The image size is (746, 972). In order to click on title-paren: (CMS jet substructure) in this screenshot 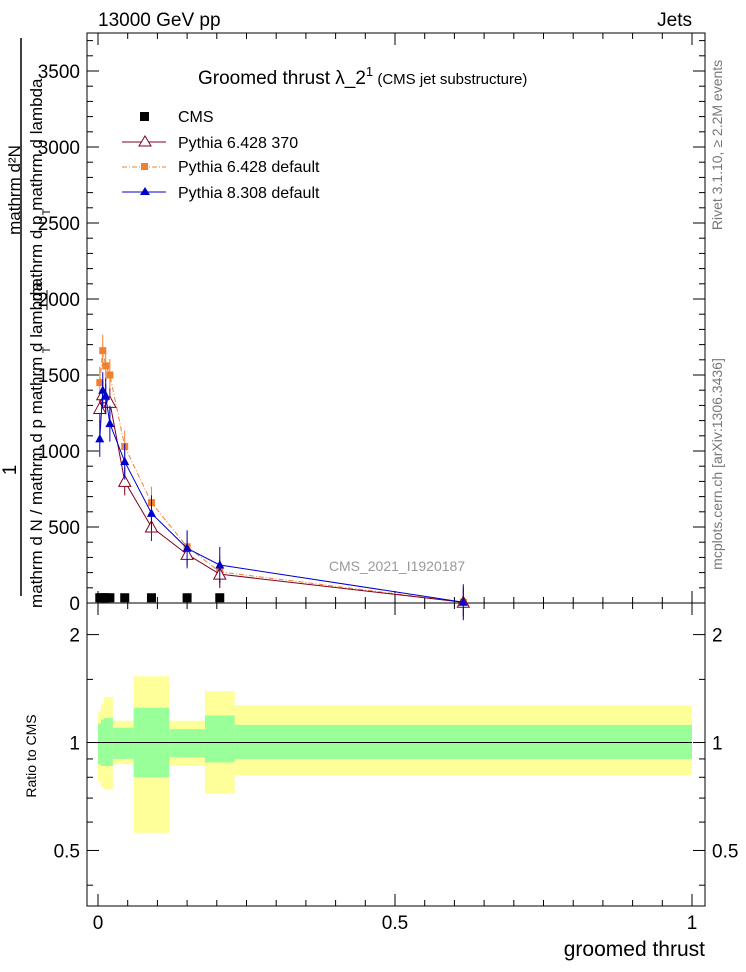, I will do `click(450, 79)`.